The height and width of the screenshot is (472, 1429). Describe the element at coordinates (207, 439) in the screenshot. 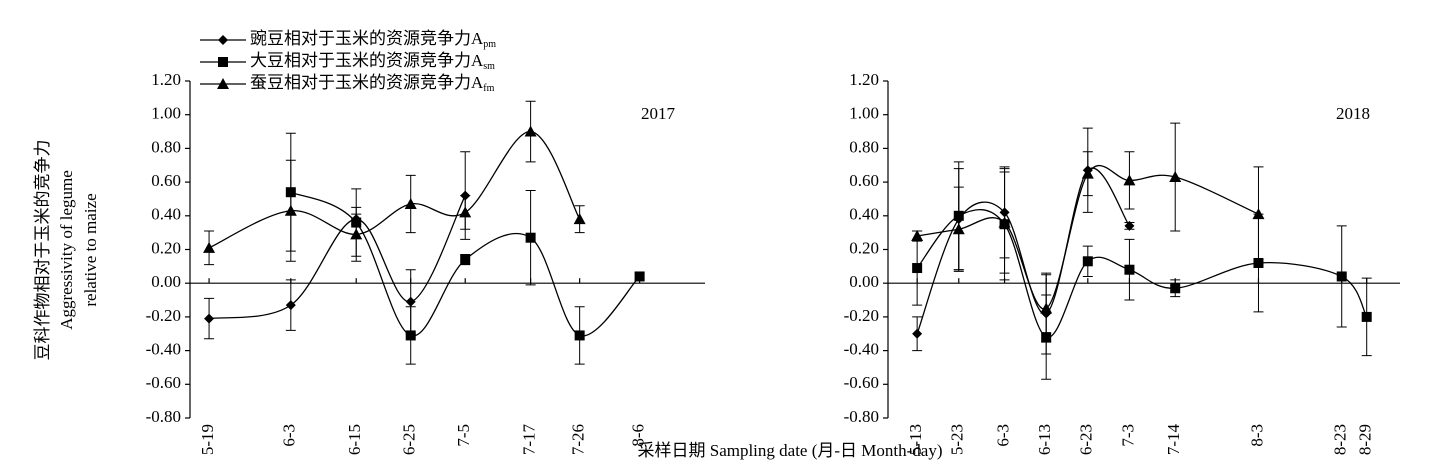

I see `x-tick-label: 5-19` at that location.